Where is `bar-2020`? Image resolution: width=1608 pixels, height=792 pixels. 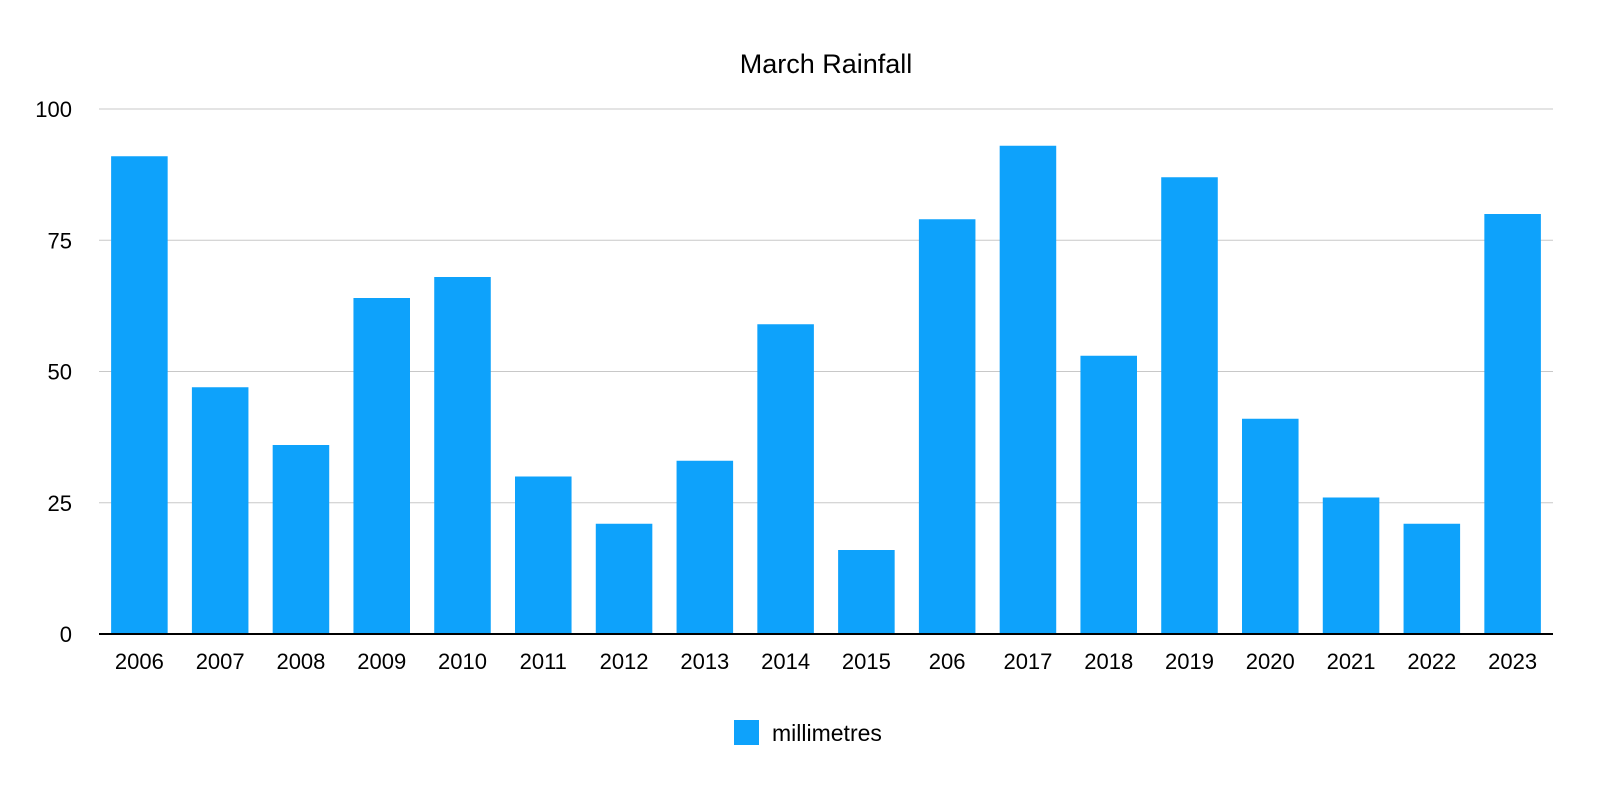 bar-2020 is located at coordinates (1270, 526).